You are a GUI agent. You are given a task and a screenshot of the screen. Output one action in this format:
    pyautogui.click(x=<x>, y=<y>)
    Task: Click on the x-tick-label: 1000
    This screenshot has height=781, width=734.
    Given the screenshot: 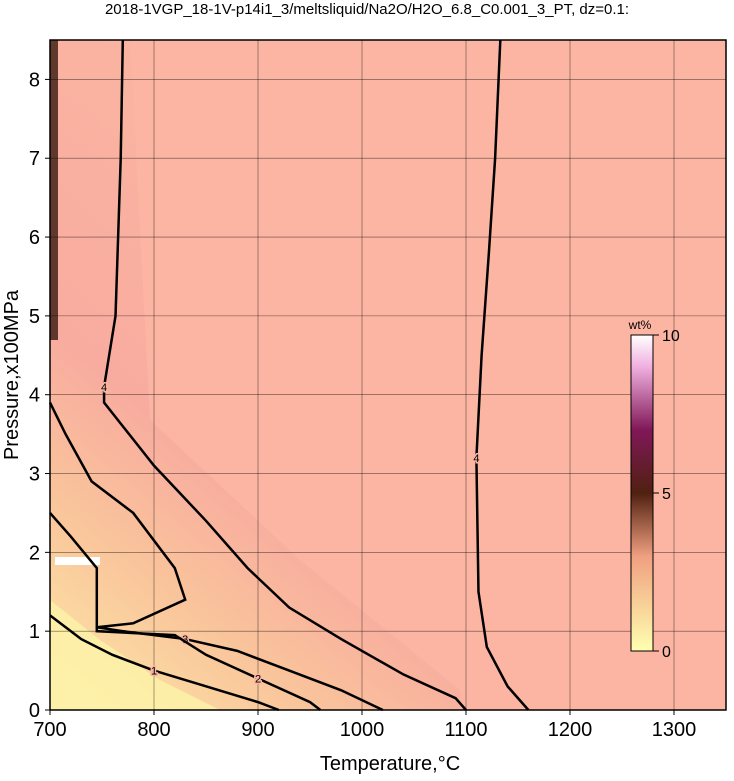 What is the action you would take?
    pyautogui.click(x=362, y=730)
    